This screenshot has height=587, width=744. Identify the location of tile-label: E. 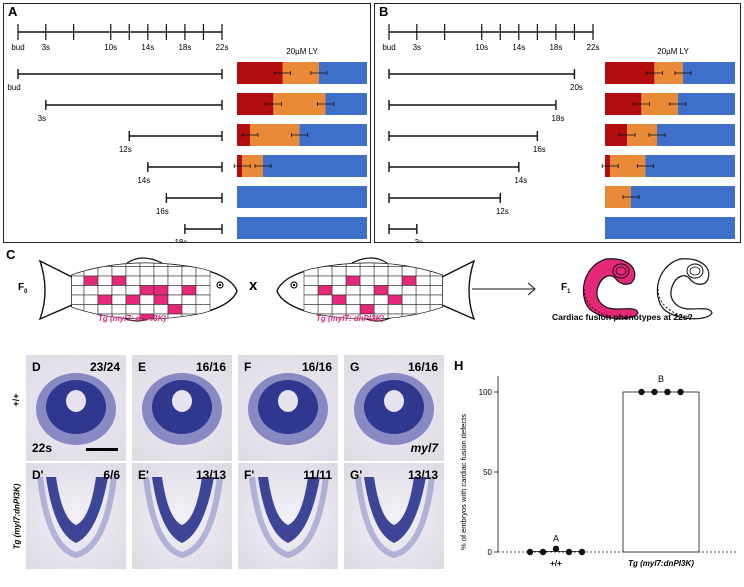
(142, 367).